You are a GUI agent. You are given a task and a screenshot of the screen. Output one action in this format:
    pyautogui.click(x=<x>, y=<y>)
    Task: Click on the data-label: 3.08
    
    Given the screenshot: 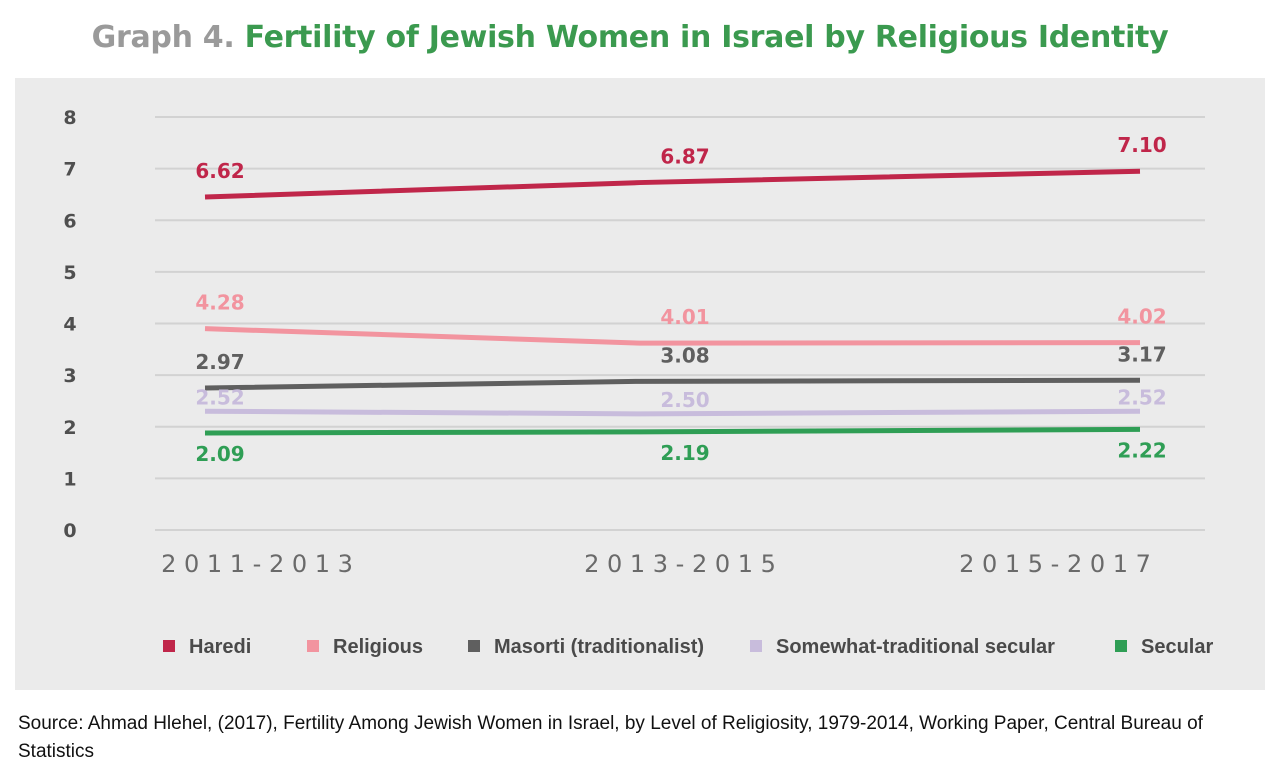 What is the action you would take?
    pyautogui.click(x=684, y=355)
    